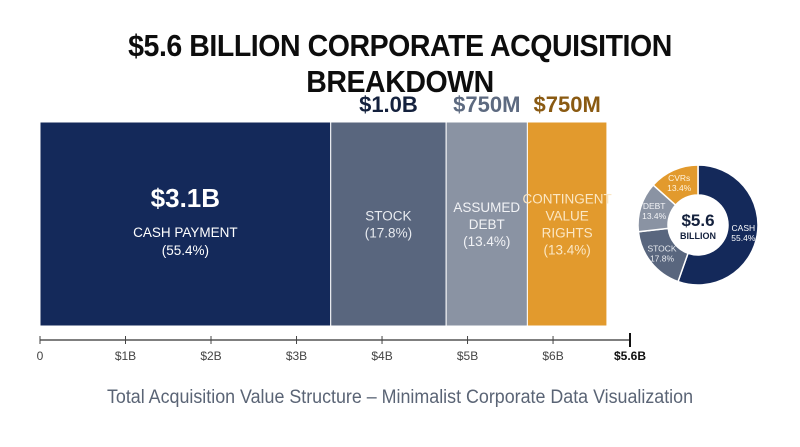 The height and width of the screenshot is (447, 800). Describe the element at coordinates (381, 356) in the screenshot. I see `x-tick-label: $4B` at that location.